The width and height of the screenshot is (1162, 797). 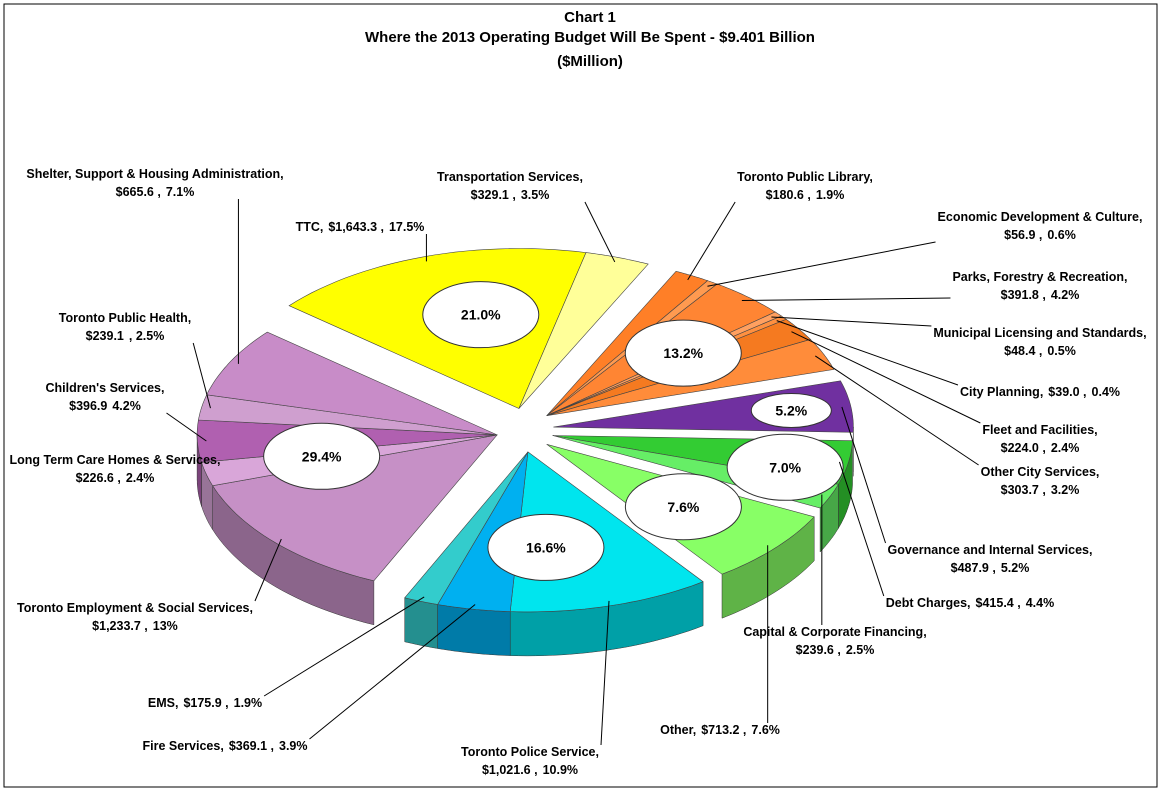 I want to click on slice-label: TTC, $1,643.3 , 17.5%, so click(x=360, y=227).